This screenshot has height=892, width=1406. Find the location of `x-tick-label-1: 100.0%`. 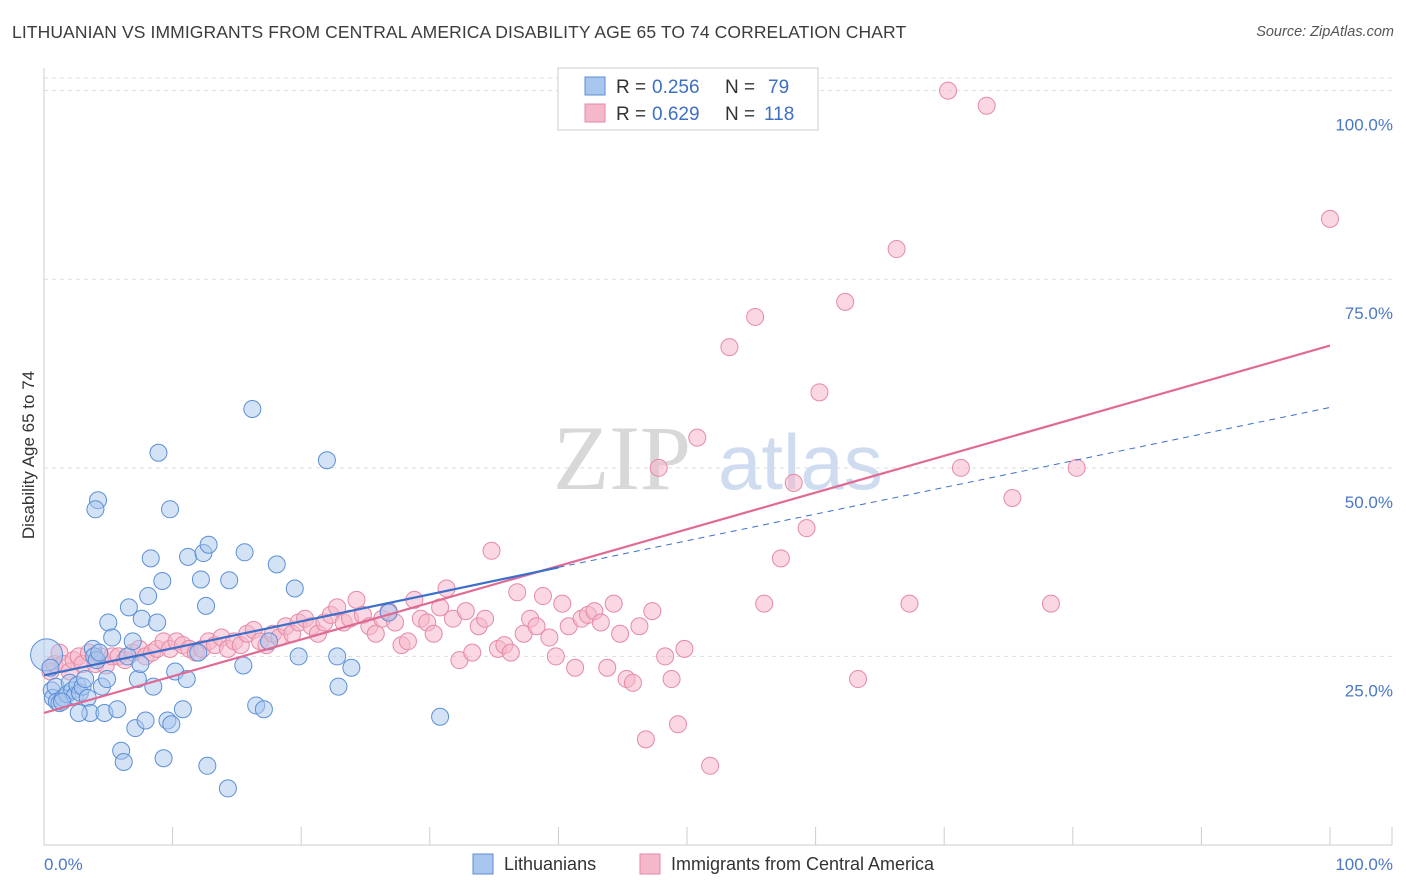

x-tick-label-1: 100.0% is located at coordinates (1364, 864).